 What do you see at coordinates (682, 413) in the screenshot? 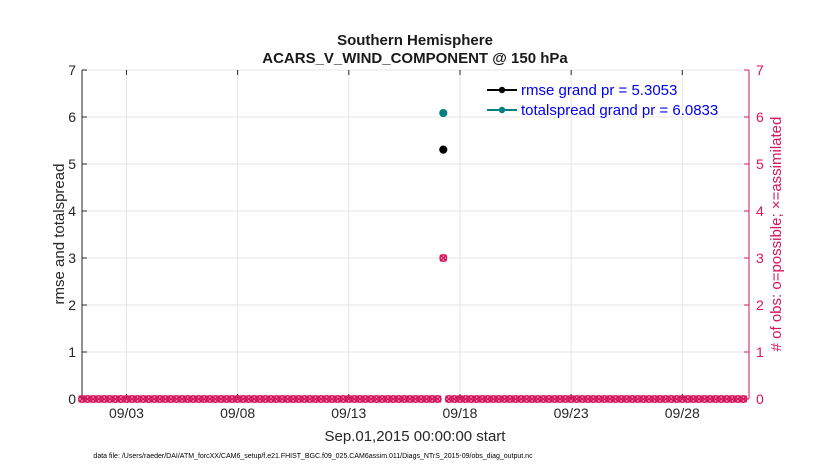
I see `x-tick-label: 09/28` at bounding box center [682, 413].